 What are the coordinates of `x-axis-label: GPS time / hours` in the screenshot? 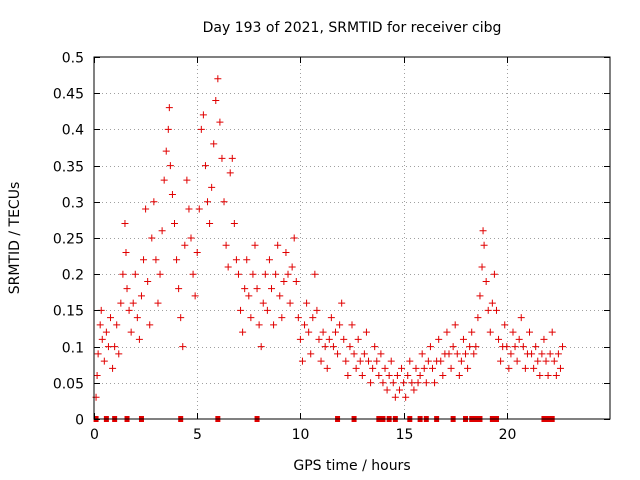 It's located at (351, 466).